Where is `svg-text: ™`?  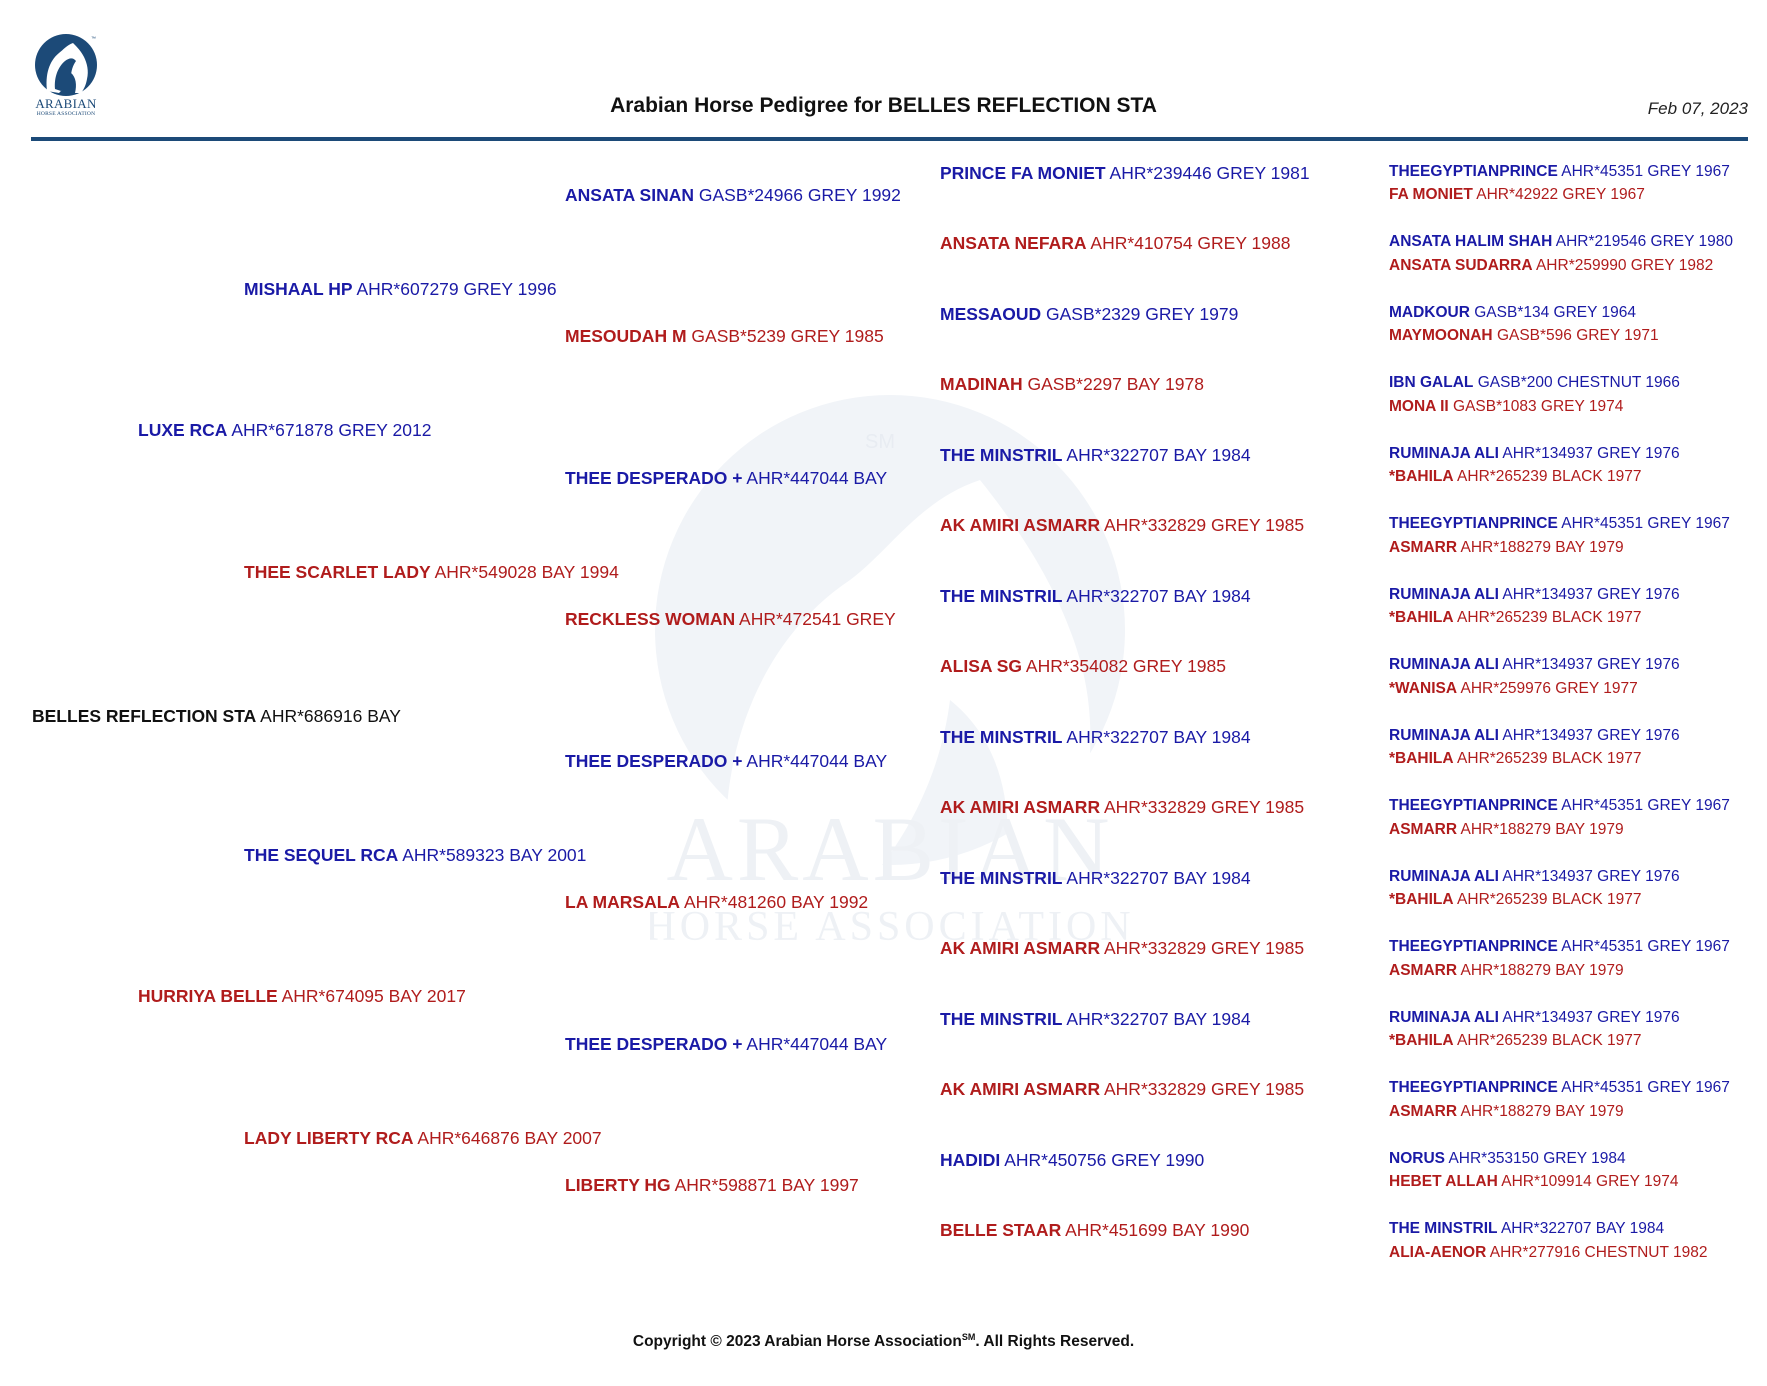
svg-text: ™ is located at coordinates (93, 39).